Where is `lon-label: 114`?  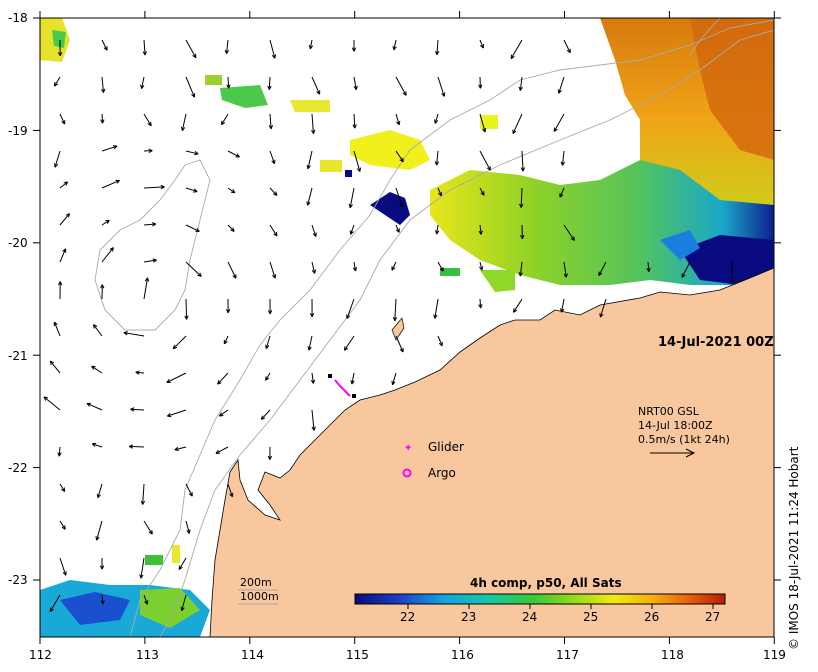
lon-label: 114 is located at coordinates (252, 655).